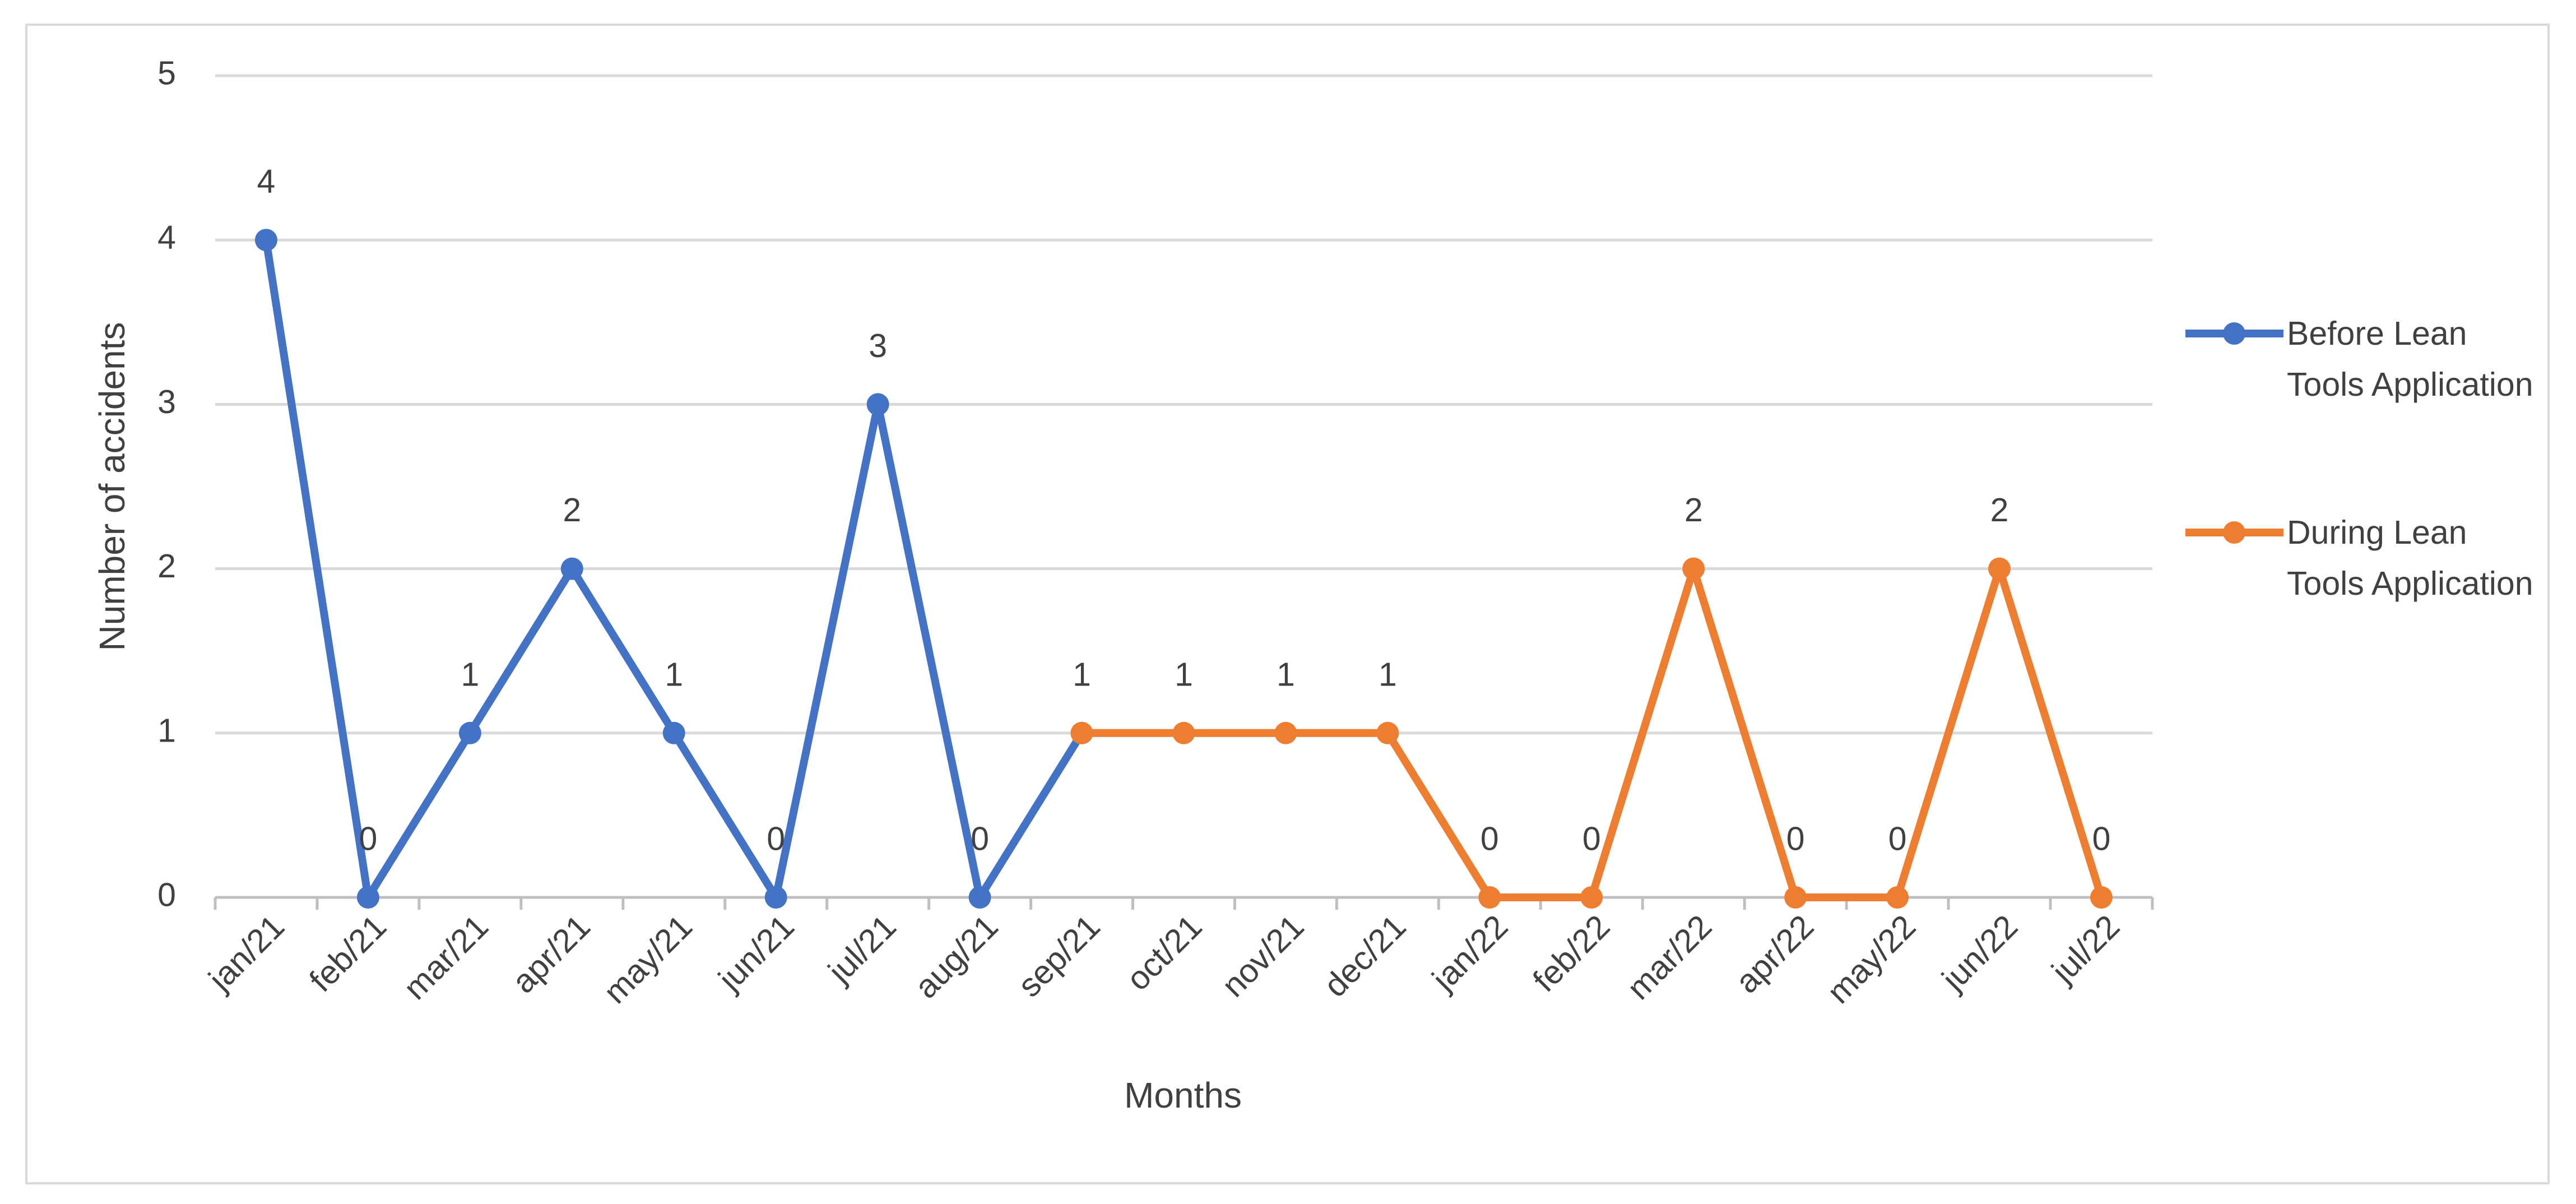 This screenshot has width=2576, height=1204. I want to click on y-tick-label: 0, so click(166, 895).